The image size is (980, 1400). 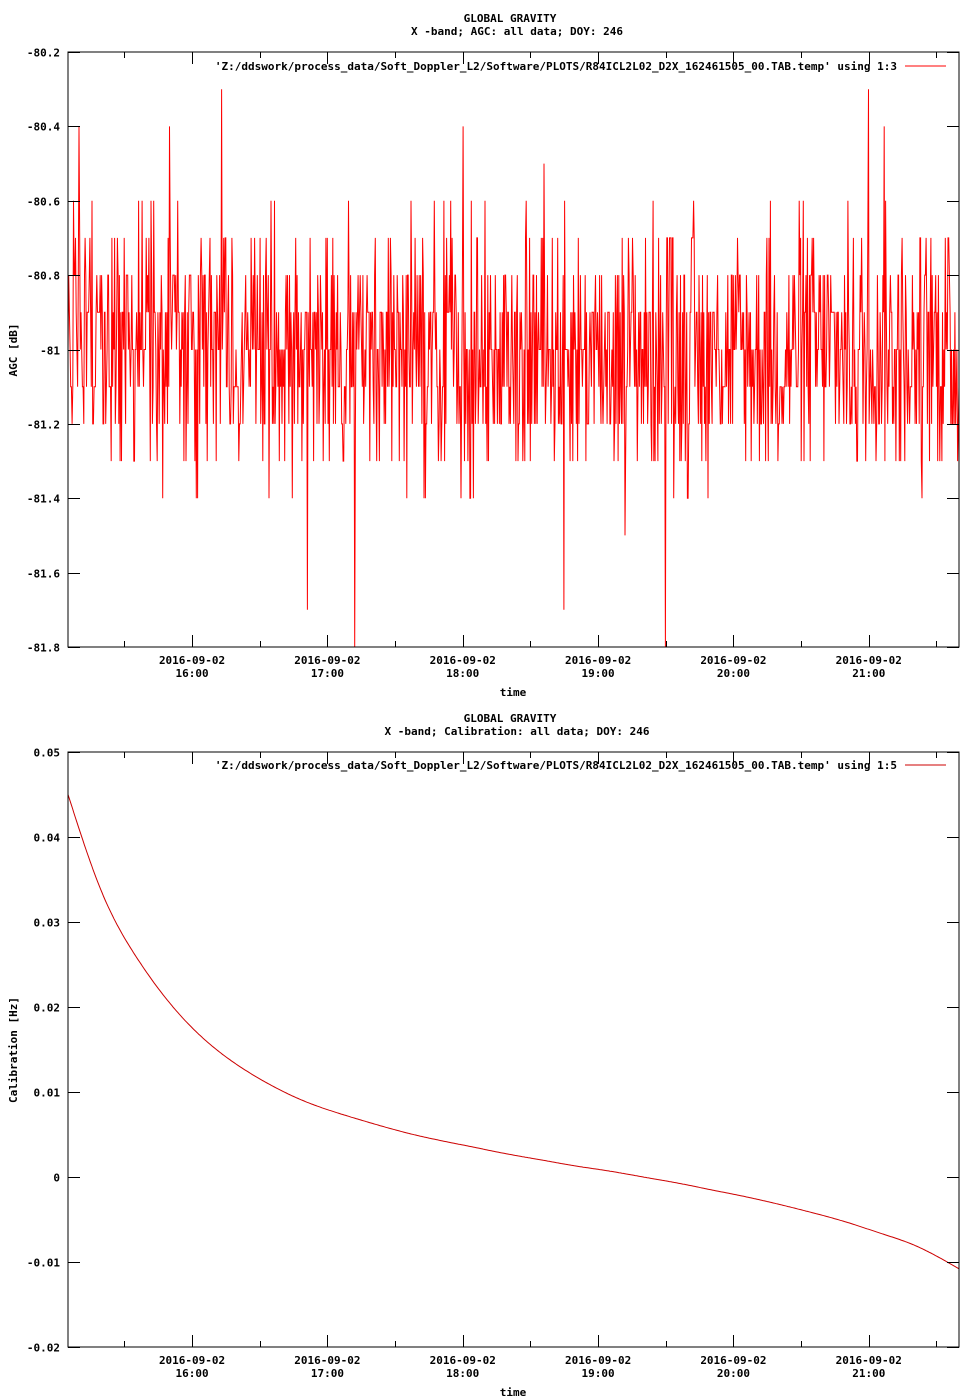 I want to click on y-tick-label: -81, so click(x=50, y=351).